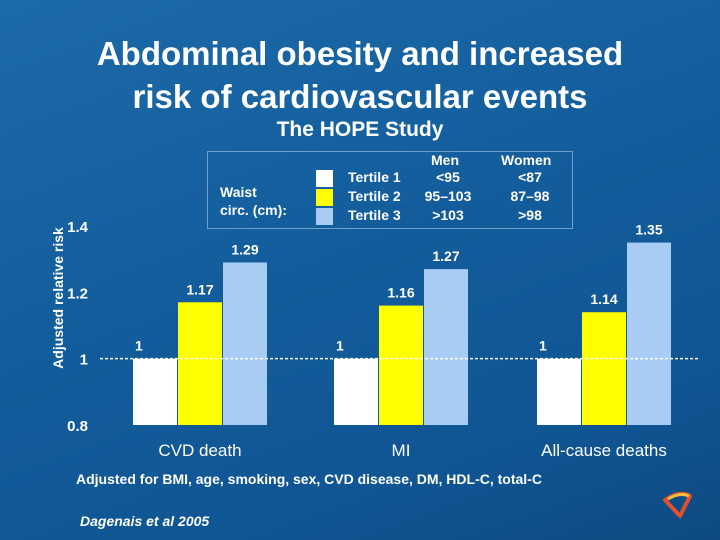 This screenshot has width=720, height=540. Describe the element at coordinates (530, 177) in the screenshot. I see `legend-women-1: <87` at that location.